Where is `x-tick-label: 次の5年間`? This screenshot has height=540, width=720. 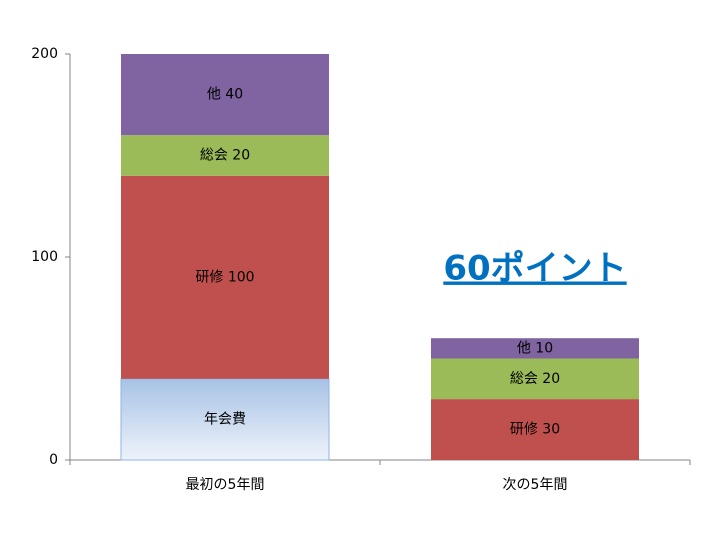 x-tick-label: 次の5年間 is located at coordinates (535, 485).